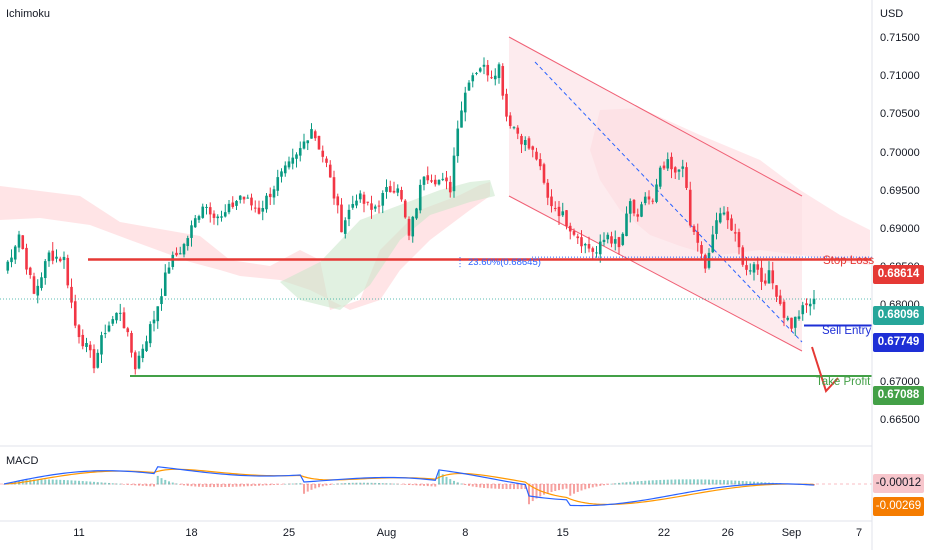 Image resolution: width=932 pixels, height=550 pixels. I want to click on sell-entry-price-badge: 0.67749, so click(898, 342).